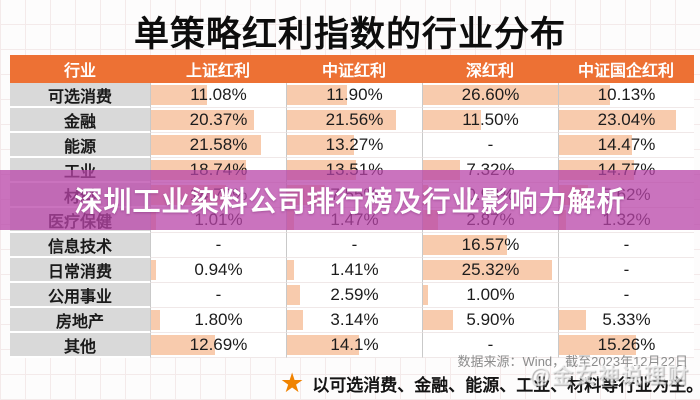 Image resolution: width=700 pixels, height=400 pixels. I want to click on table-row: 日常消费 0.94% 1.41% 25.32% -, so click(352, 270).